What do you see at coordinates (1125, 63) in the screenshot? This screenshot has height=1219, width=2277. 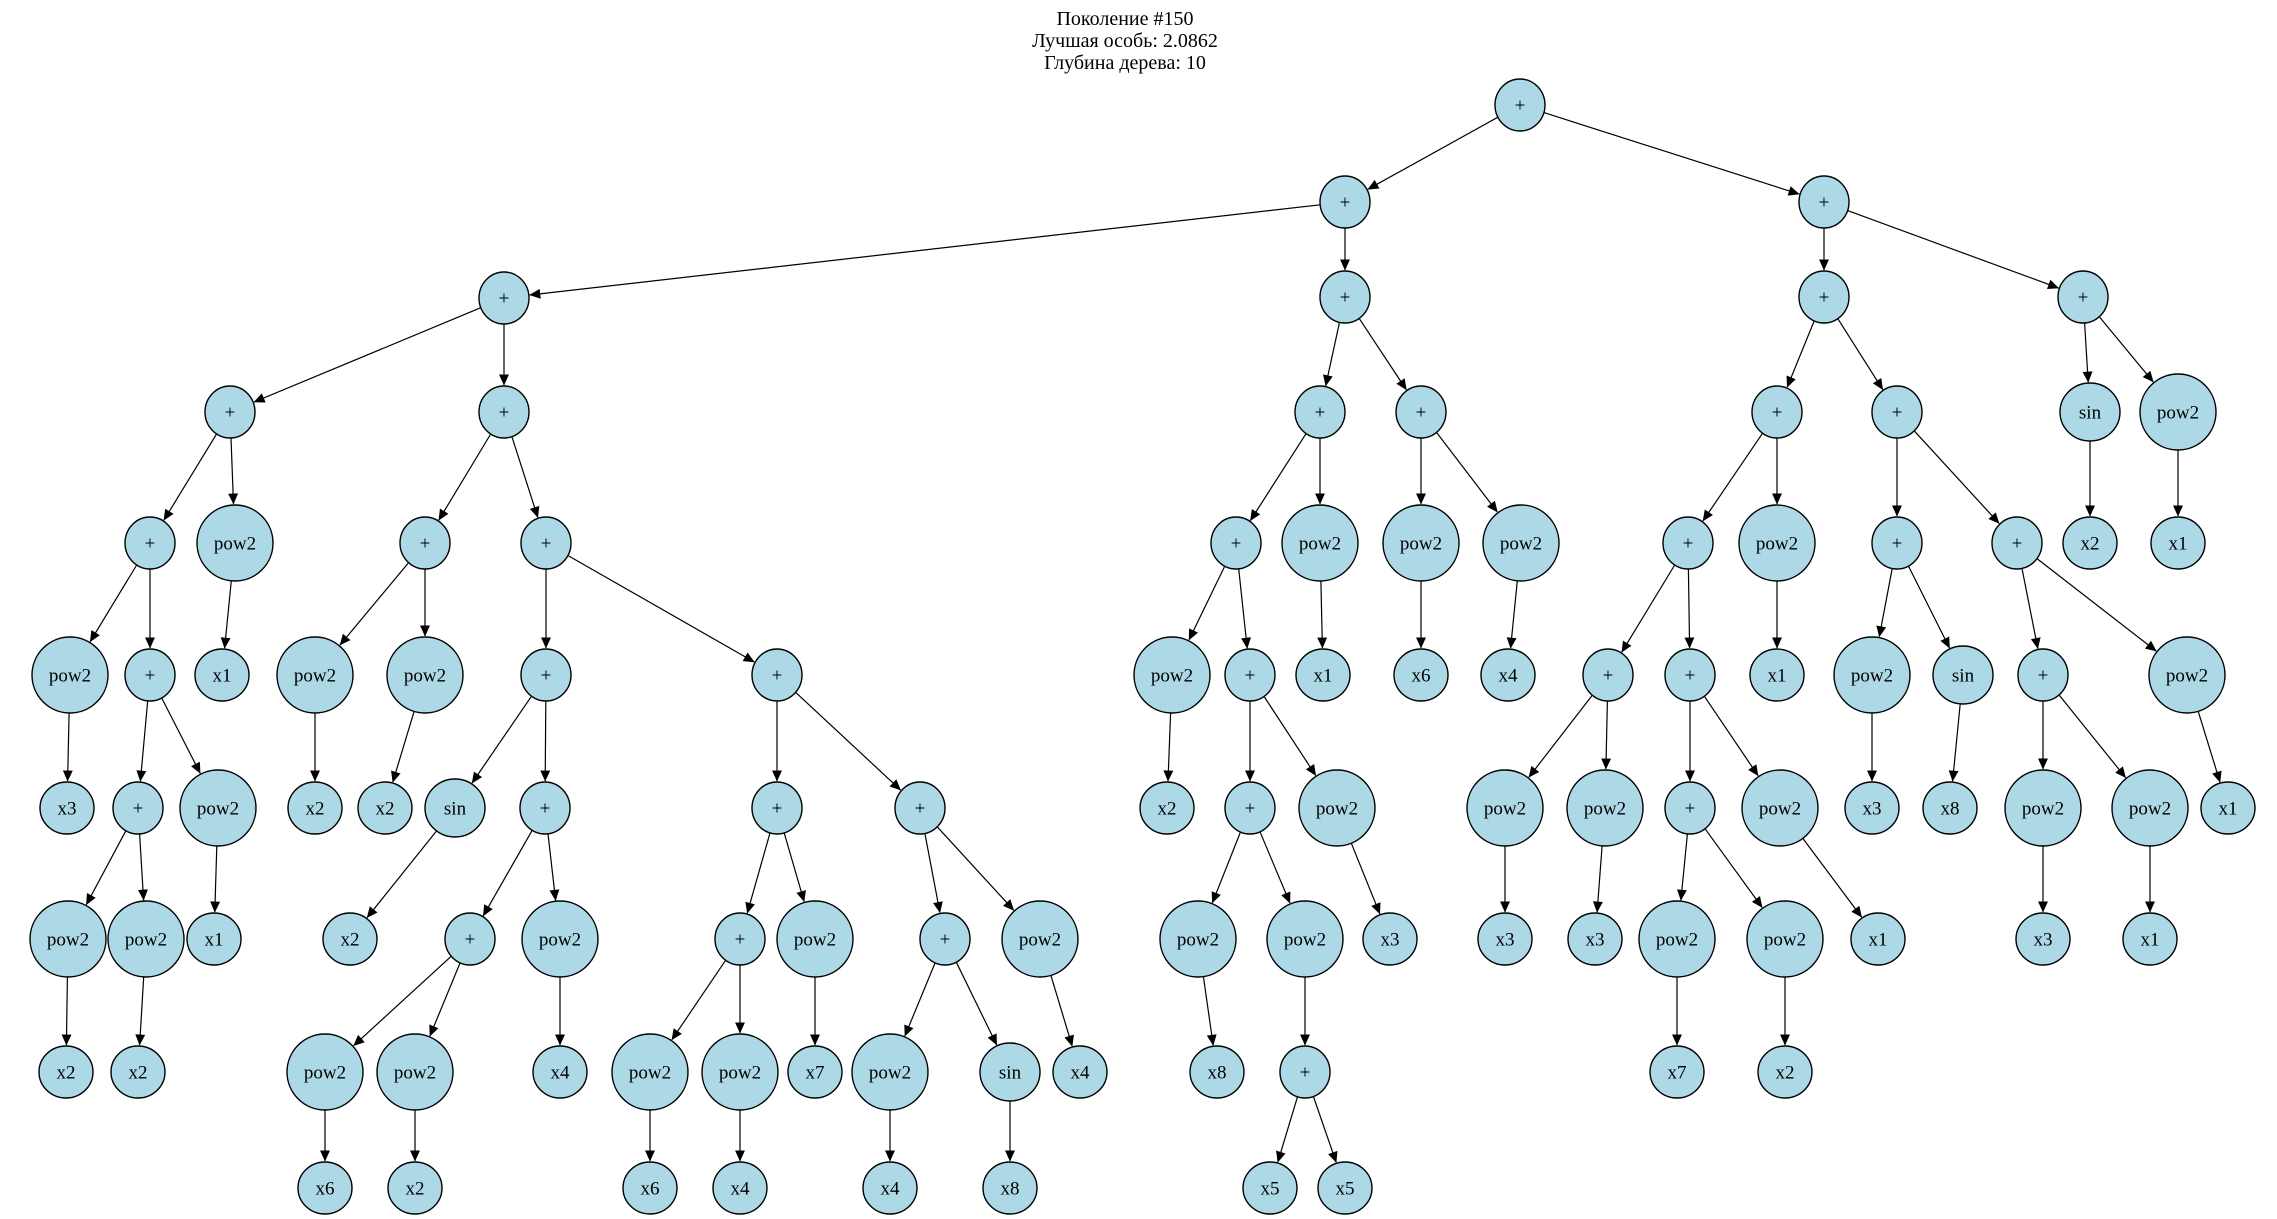 I see `title-tree-depth: Глубина дерева: 10` at bounding box center [1125, 63].